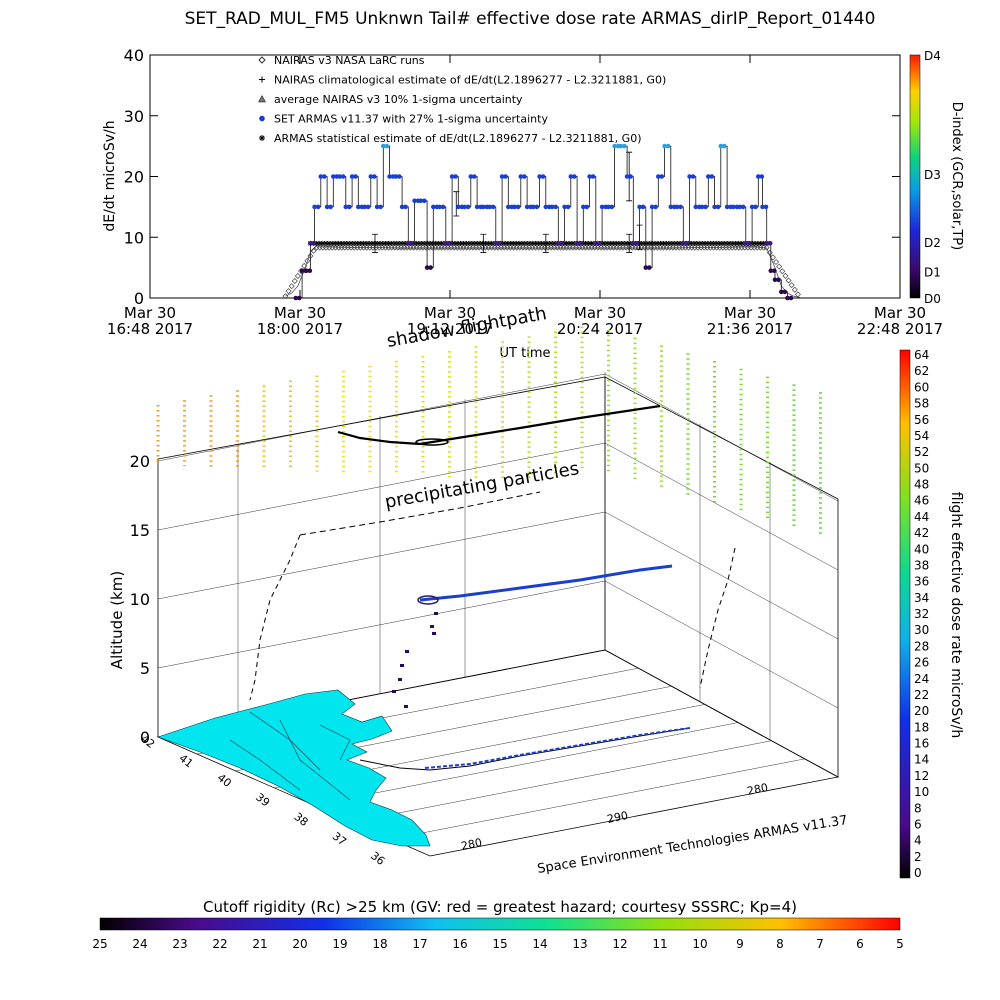 The image size is (1000, 1000). Describe the element at coordinates (900, 329) in the screenshot. I see `x-tick-label-line2: 22:48 2017` at that location.